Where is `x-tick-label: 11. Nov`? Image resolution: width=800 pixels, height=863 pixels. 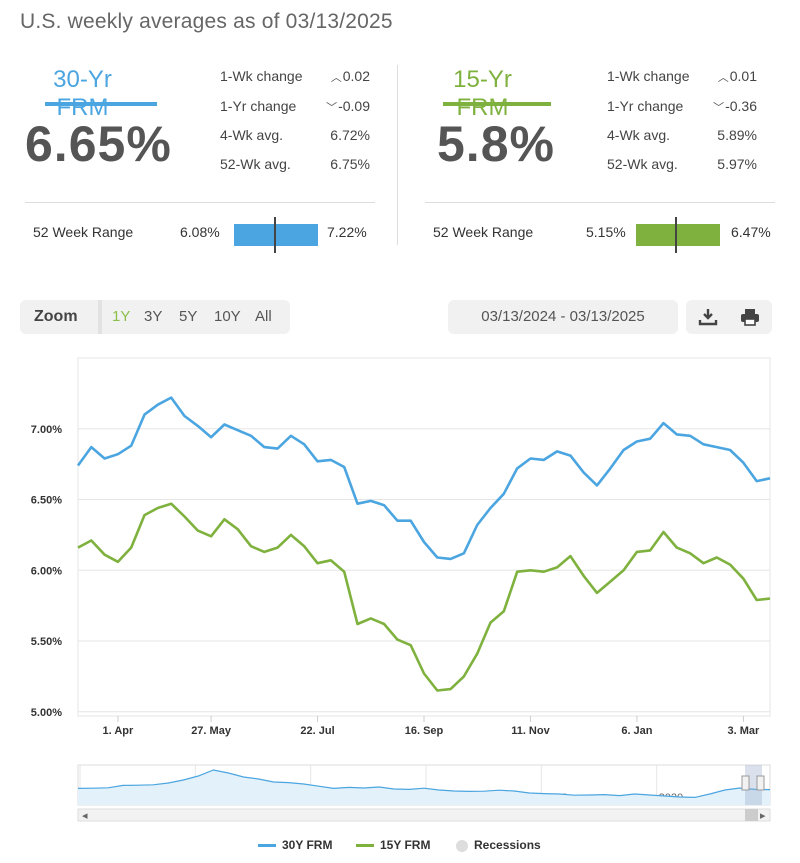
x-tick-label: 11. Nov is located at coordinates (530, 731).